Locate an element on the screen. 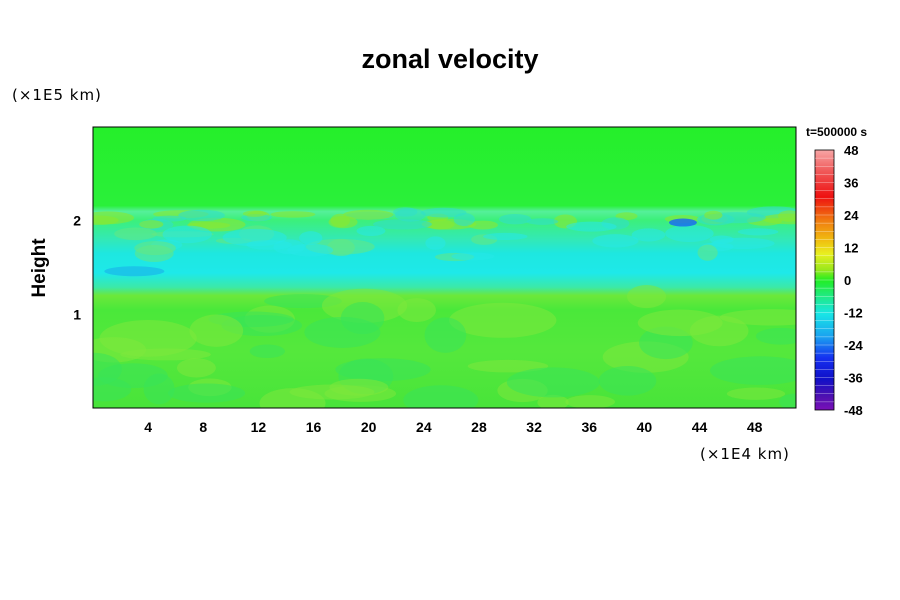 Image resolution: width=900 pixels, height=600 pixels. x-tick-label: 8 is located at coordinates (203, 427).